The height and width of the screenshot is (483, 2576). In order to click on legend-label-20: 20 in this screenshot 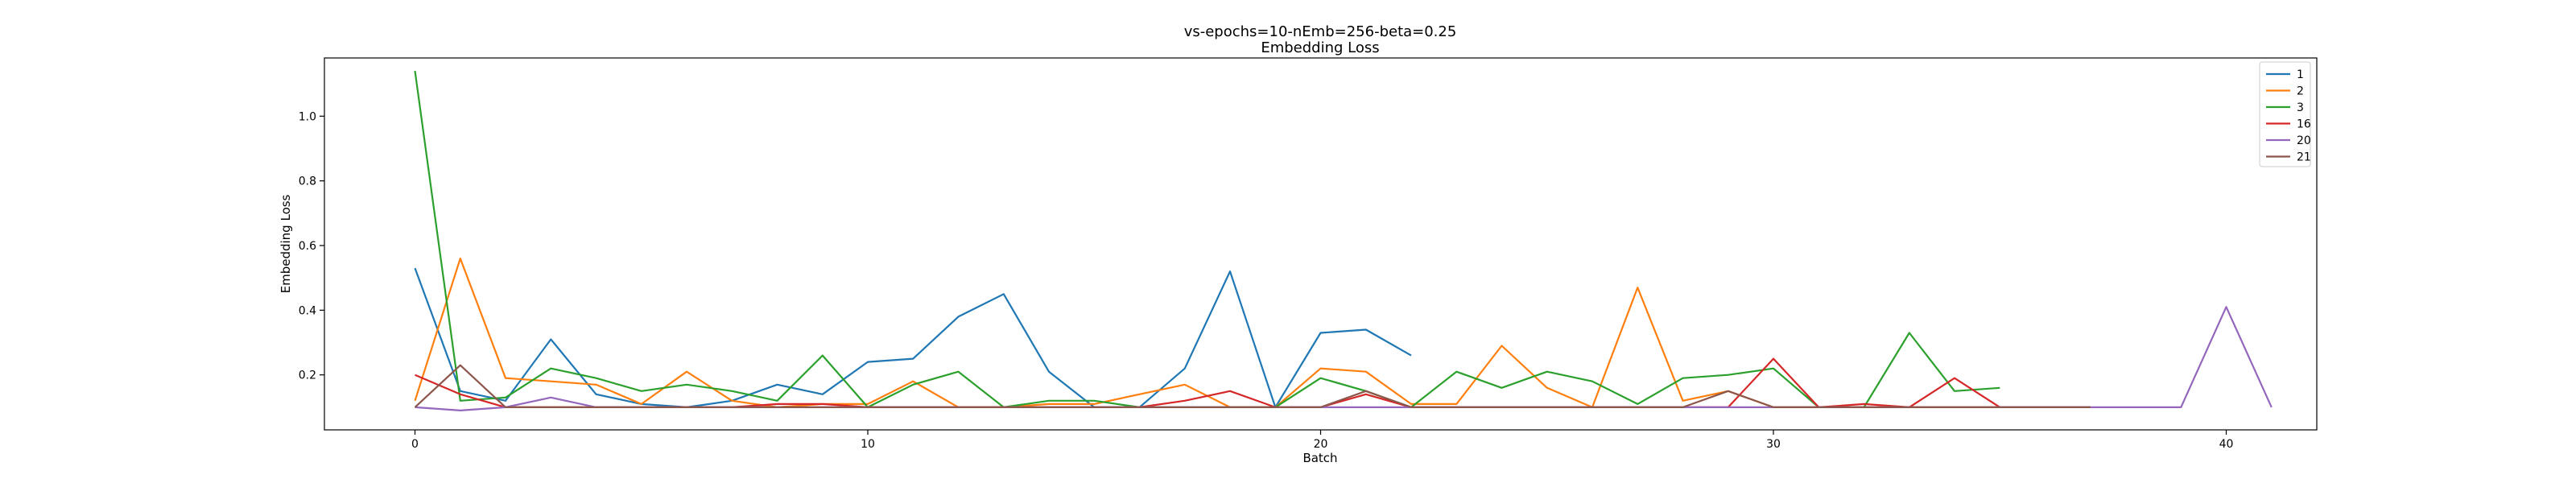, I will do `click(2304, 140)`.